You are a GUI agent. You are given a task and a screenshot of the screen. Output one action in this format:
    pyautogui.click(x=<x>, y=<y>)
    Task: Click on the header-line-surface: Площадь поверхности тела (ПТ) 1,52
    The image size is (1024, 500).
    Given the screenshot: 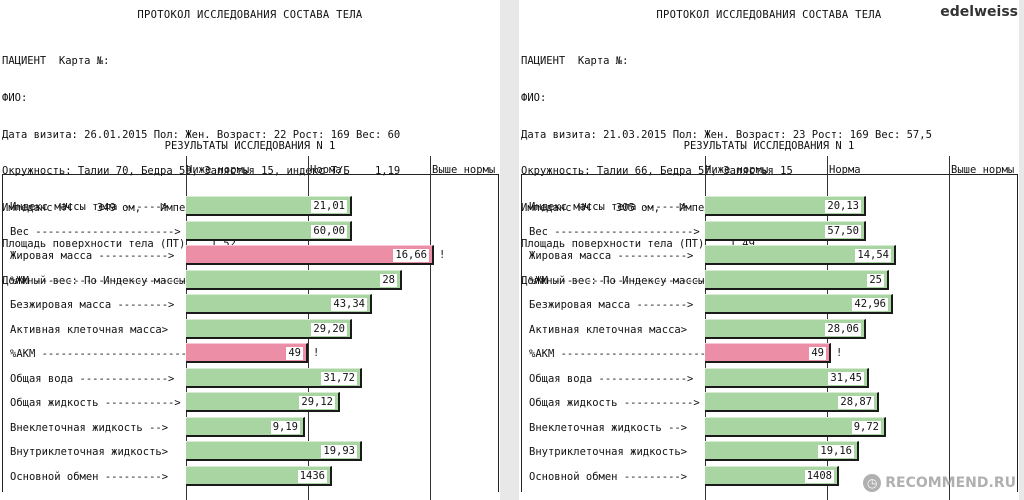 What is the action you would take?
    pyautogui.click(x=119, y=244)
    